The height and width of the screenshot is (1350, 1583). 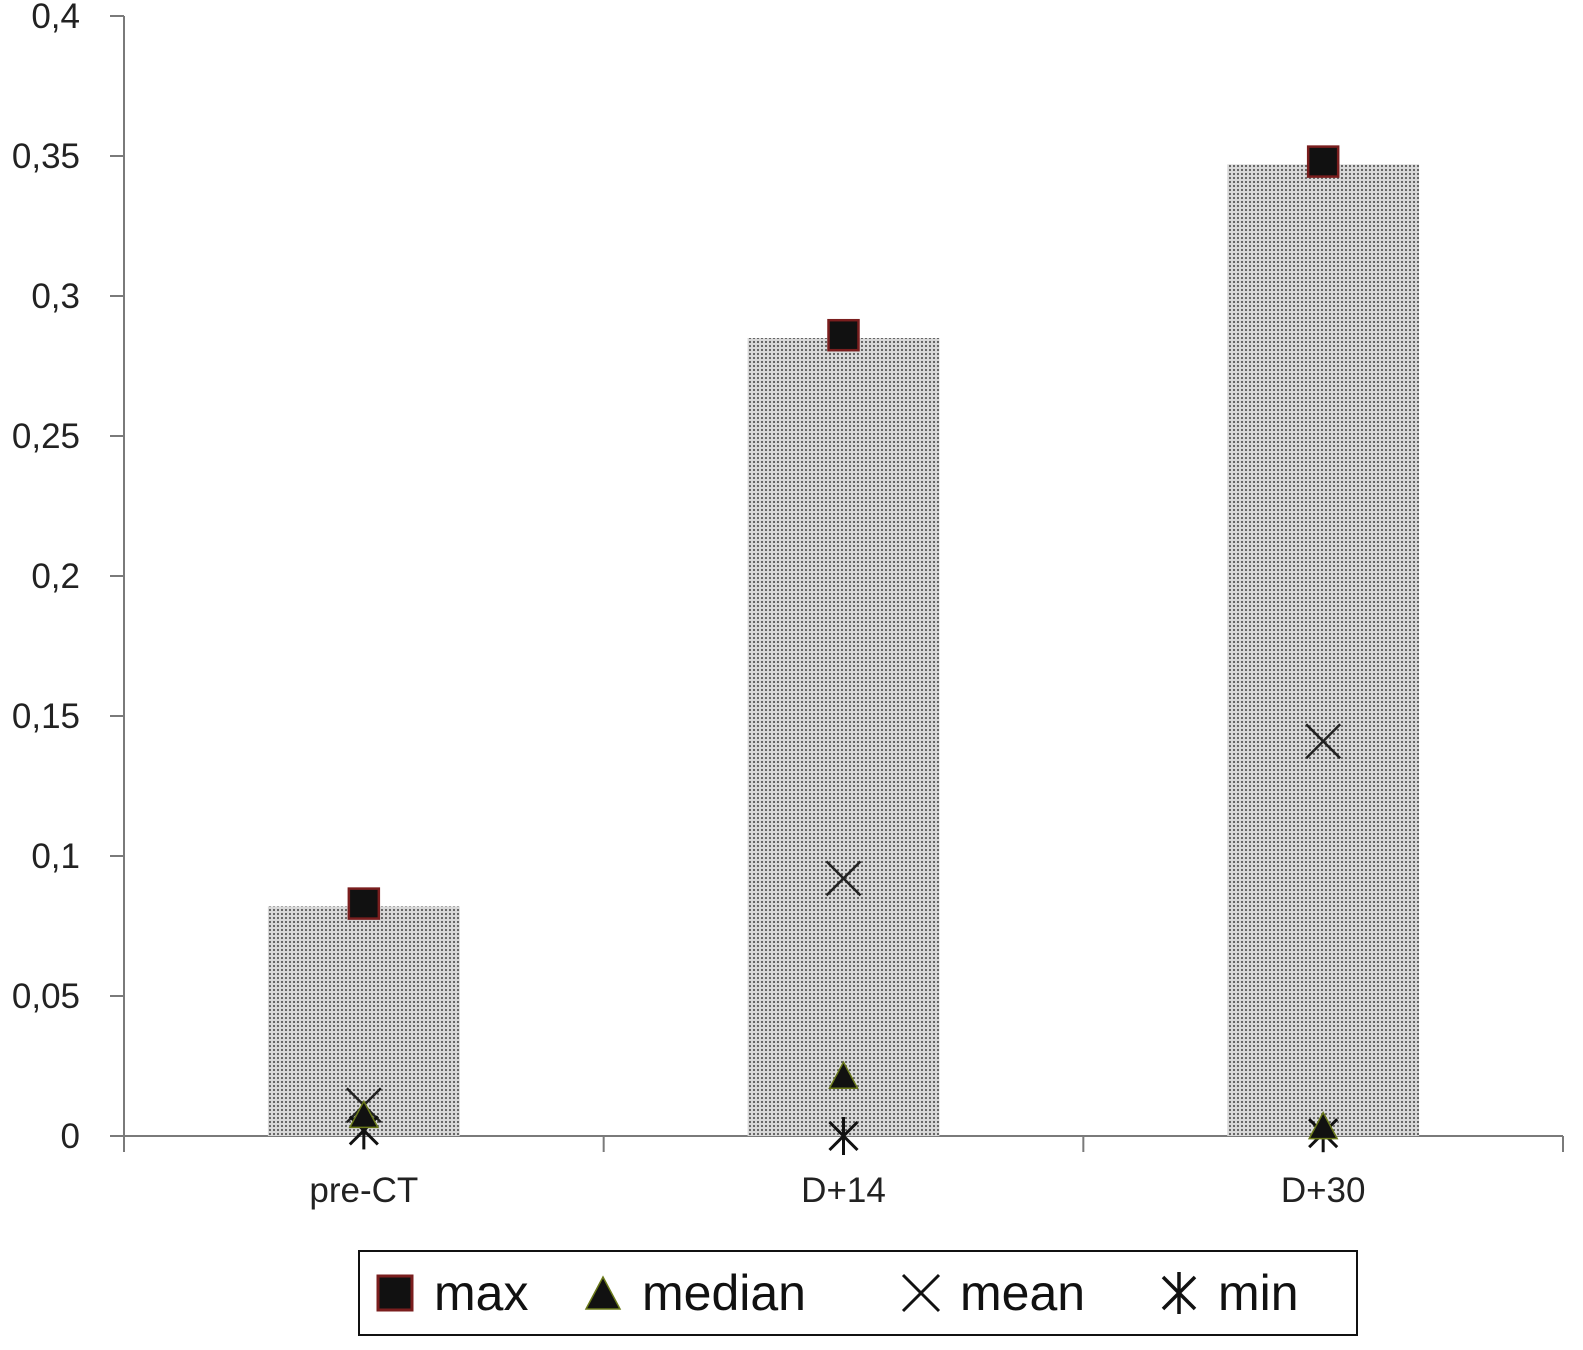 I want to click on legend-item-median: median, so click(x=692, y=1293).